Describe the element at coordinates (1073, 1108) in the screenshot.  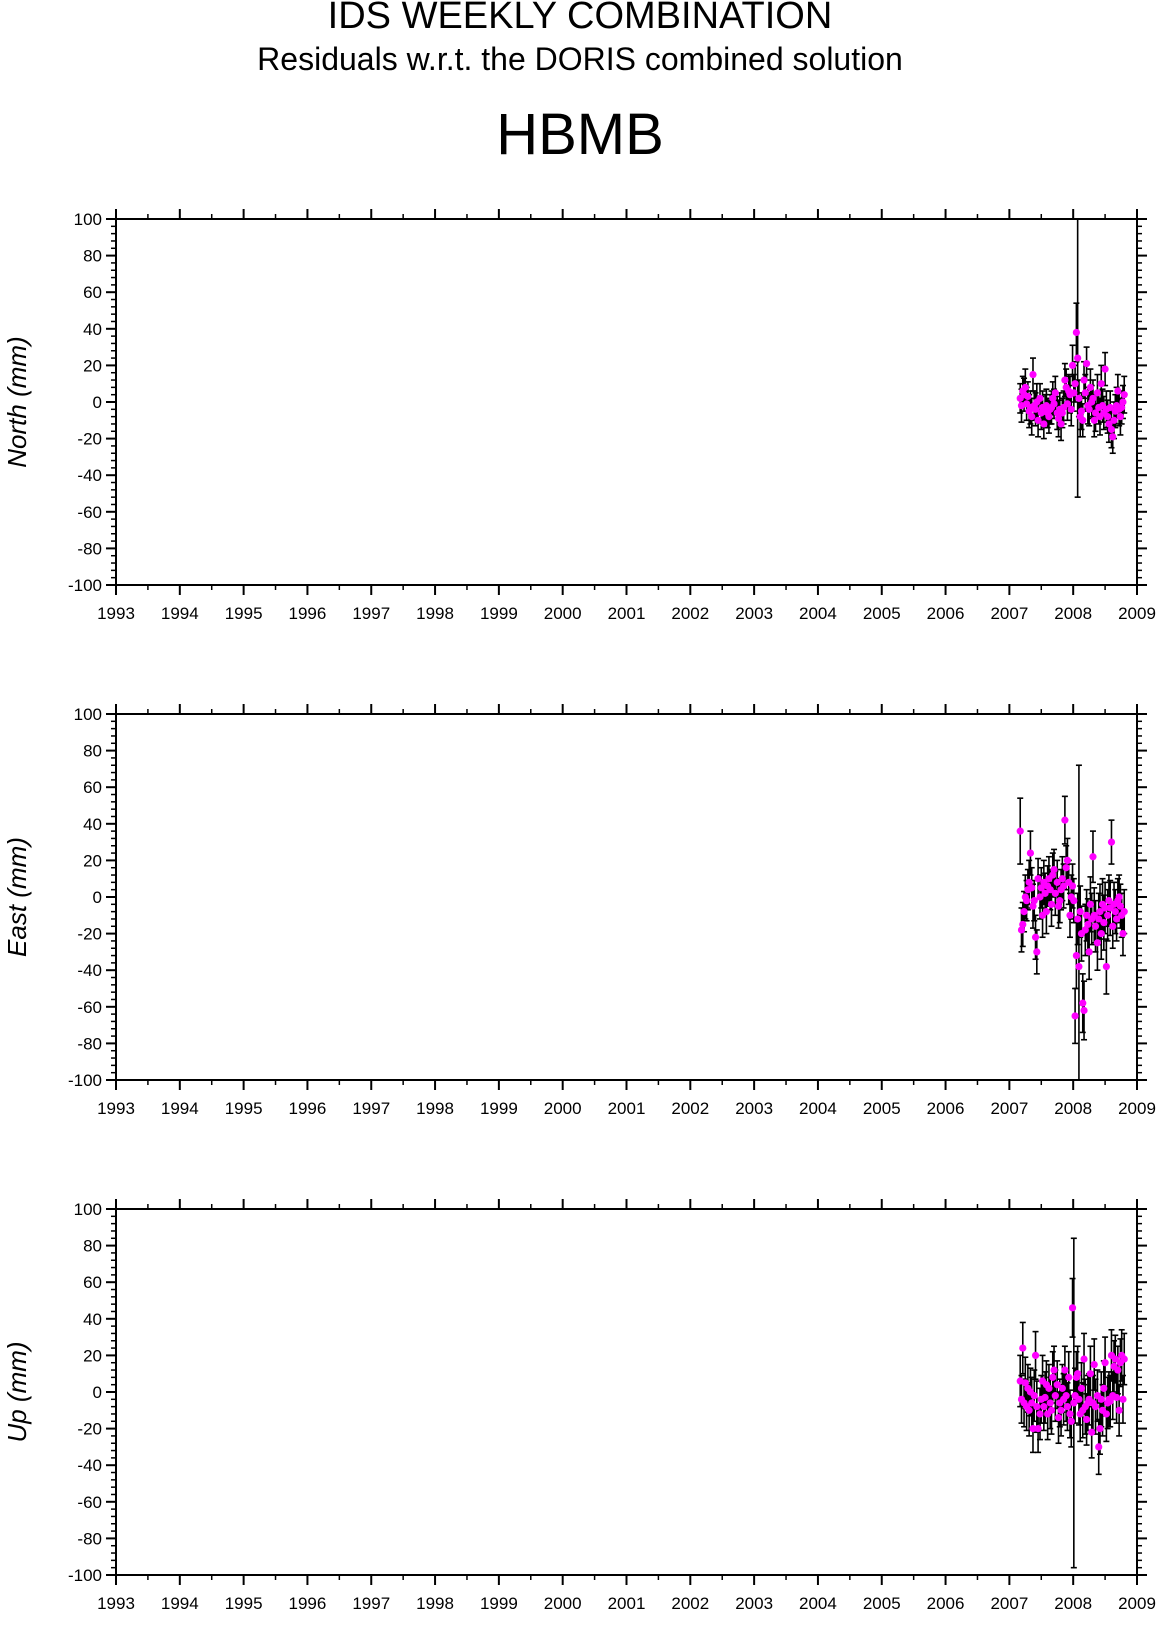
I see `east-x-tick-label: 2008` at that location.